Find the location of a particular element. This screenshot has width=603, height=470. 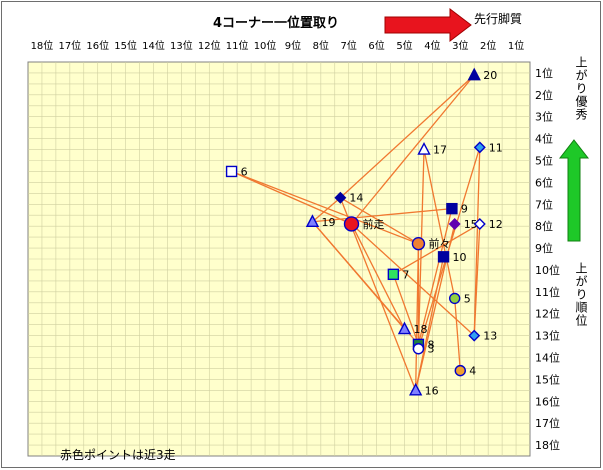

x-tick-label: 10位 is located at coordinates (265, 45).